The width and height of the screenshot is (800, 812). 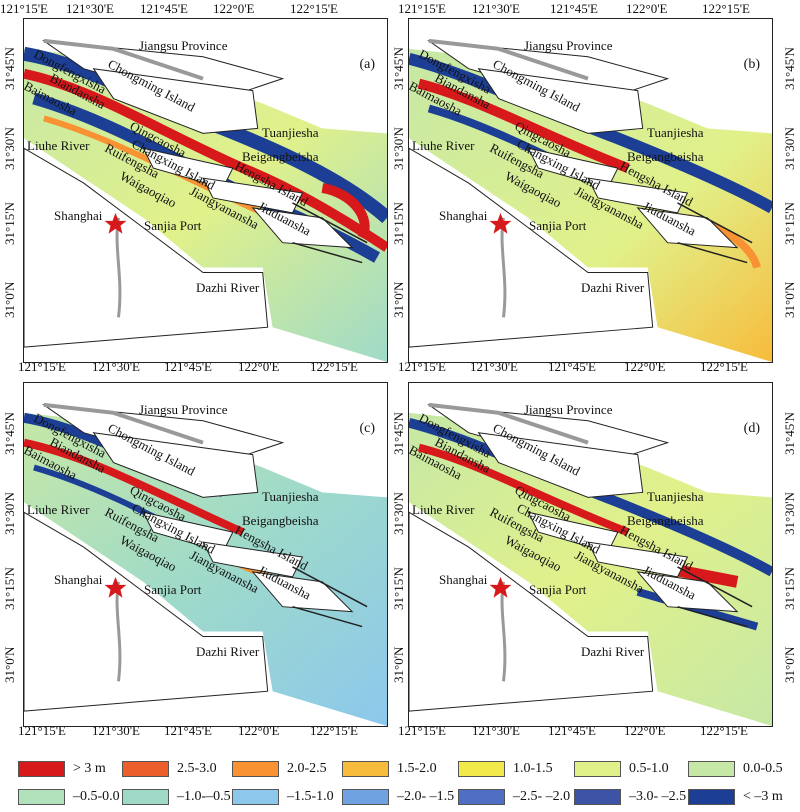 What do you see at coordinates (763, 796) in the screenshot?
I see `legend-label: < –3 m` at bounding box center [763, 796].